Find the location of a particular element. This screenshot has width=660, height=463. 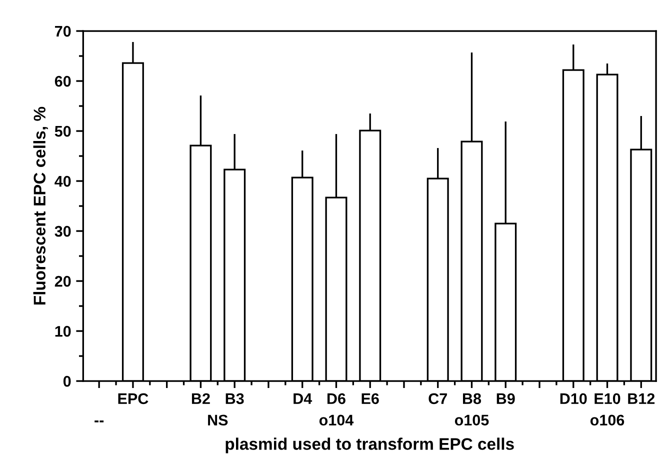

y-tick-label: 30 is located at coordinates (62, 231).